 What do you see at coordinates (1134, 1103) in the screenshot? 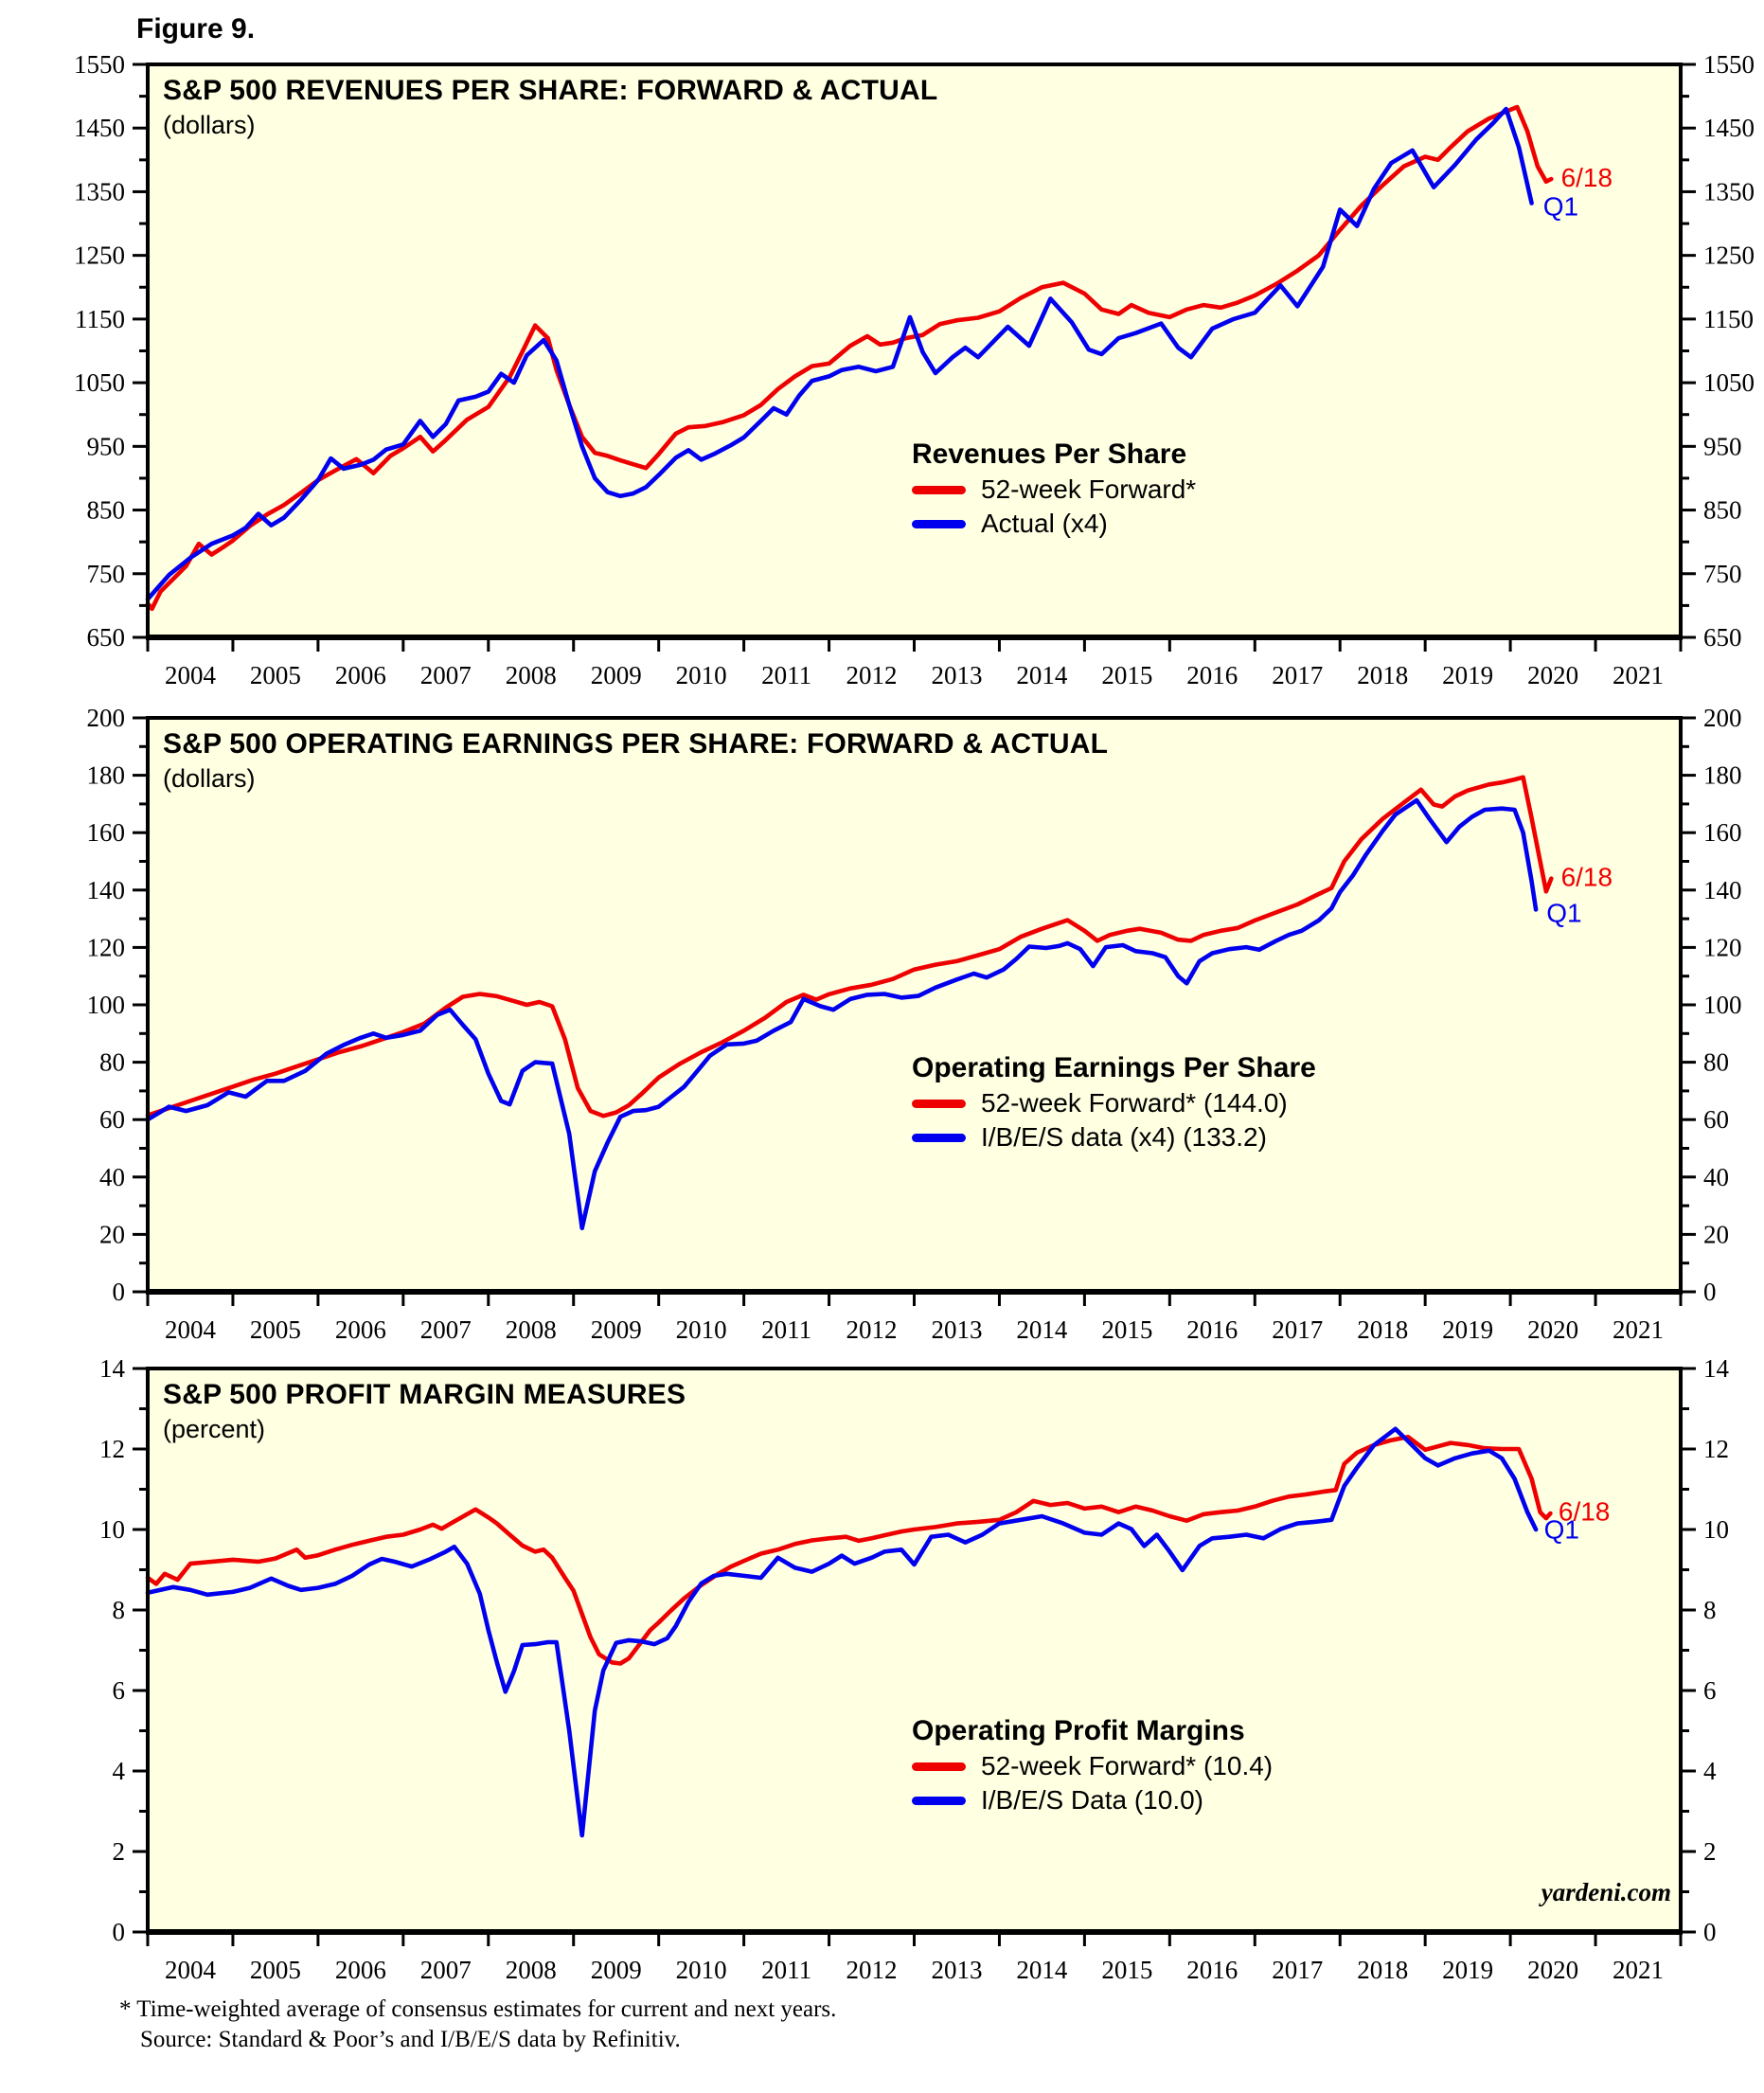
I see `legend-item-label: 52-week Forward* (144.0)` at bounding box center [1134, 1103].